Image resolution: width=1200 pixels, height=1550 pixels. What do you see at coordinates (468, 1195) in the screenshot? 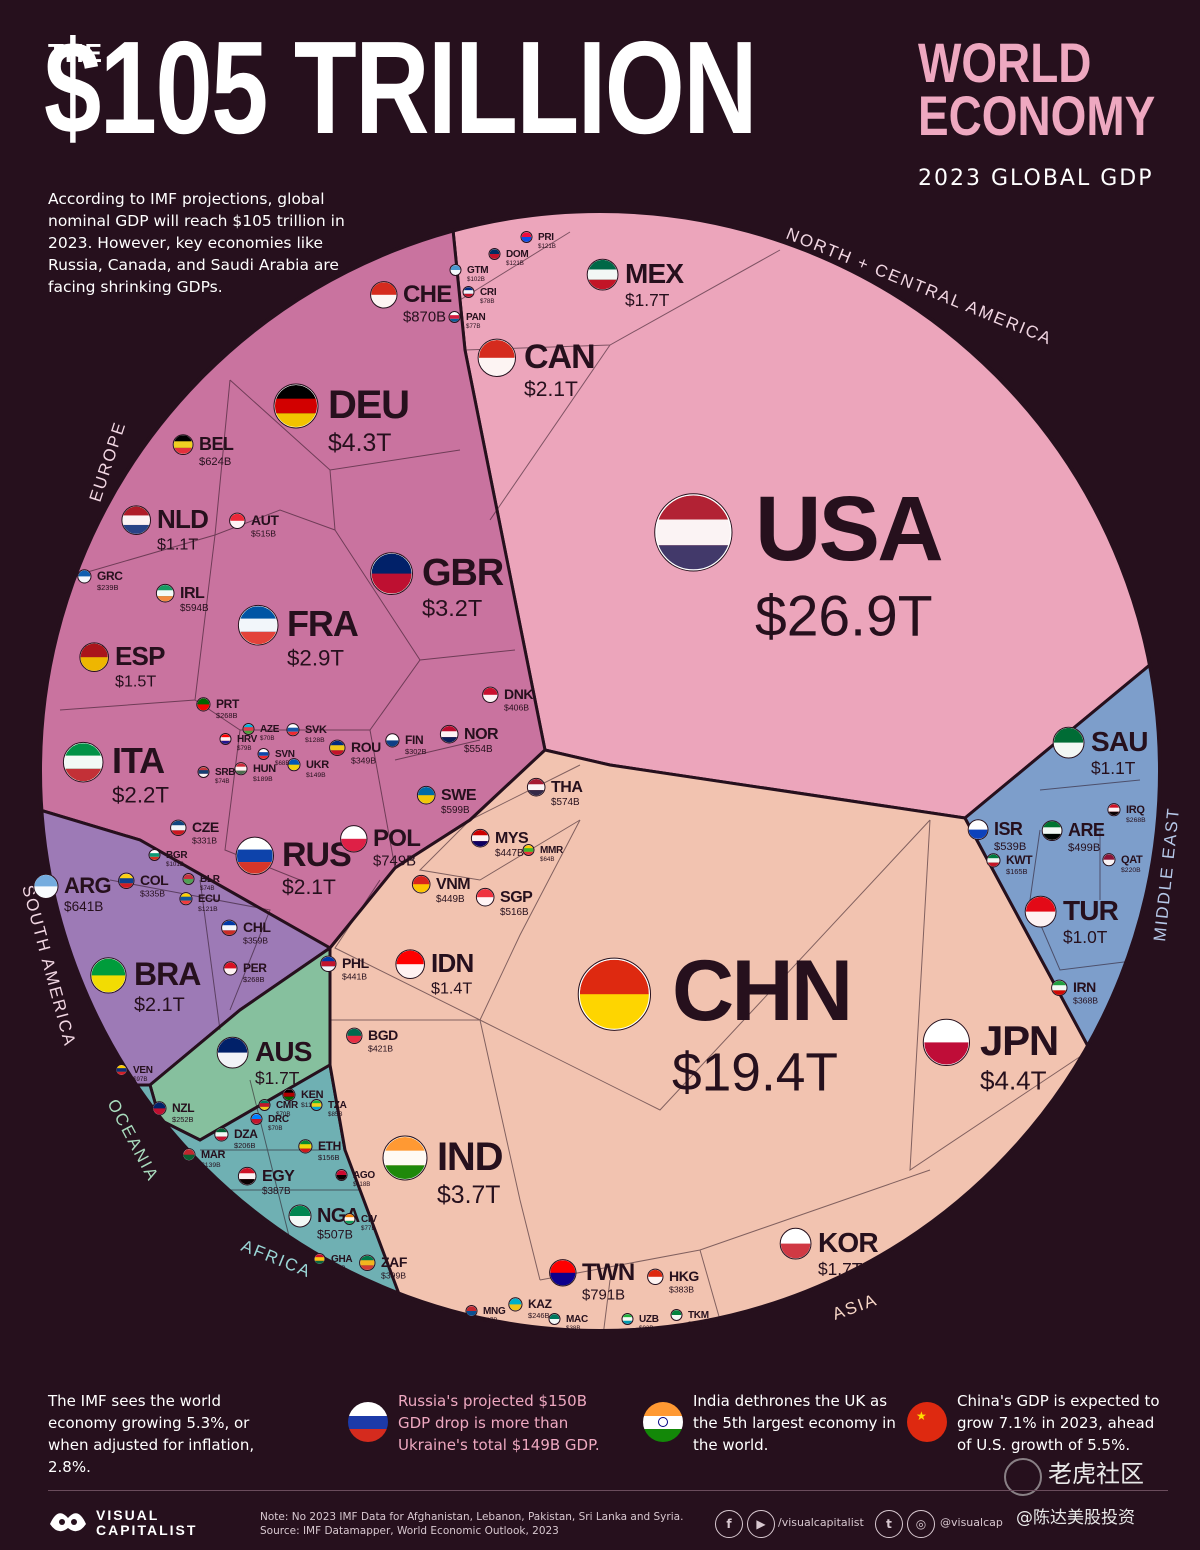
I see `ind-gdp: $3.7T` at bounding box center [468, 1195].